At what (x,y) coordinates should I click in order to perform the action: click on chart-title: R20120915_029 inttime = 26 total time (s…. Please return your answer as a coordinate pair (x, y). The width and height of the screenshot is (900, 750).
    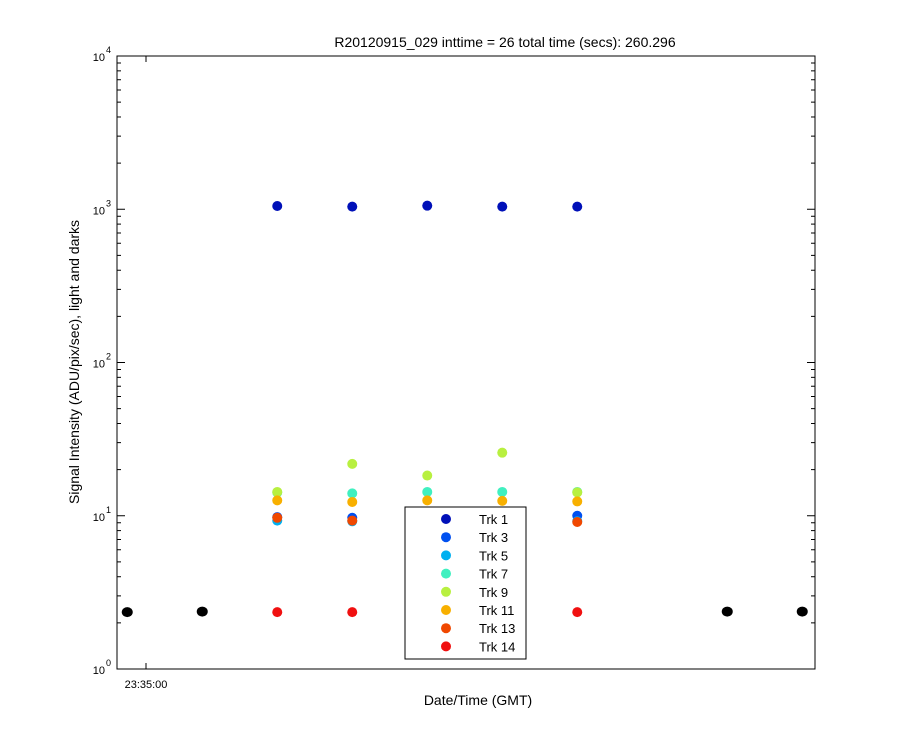
    Looking at the image, I should click on (504, 42).